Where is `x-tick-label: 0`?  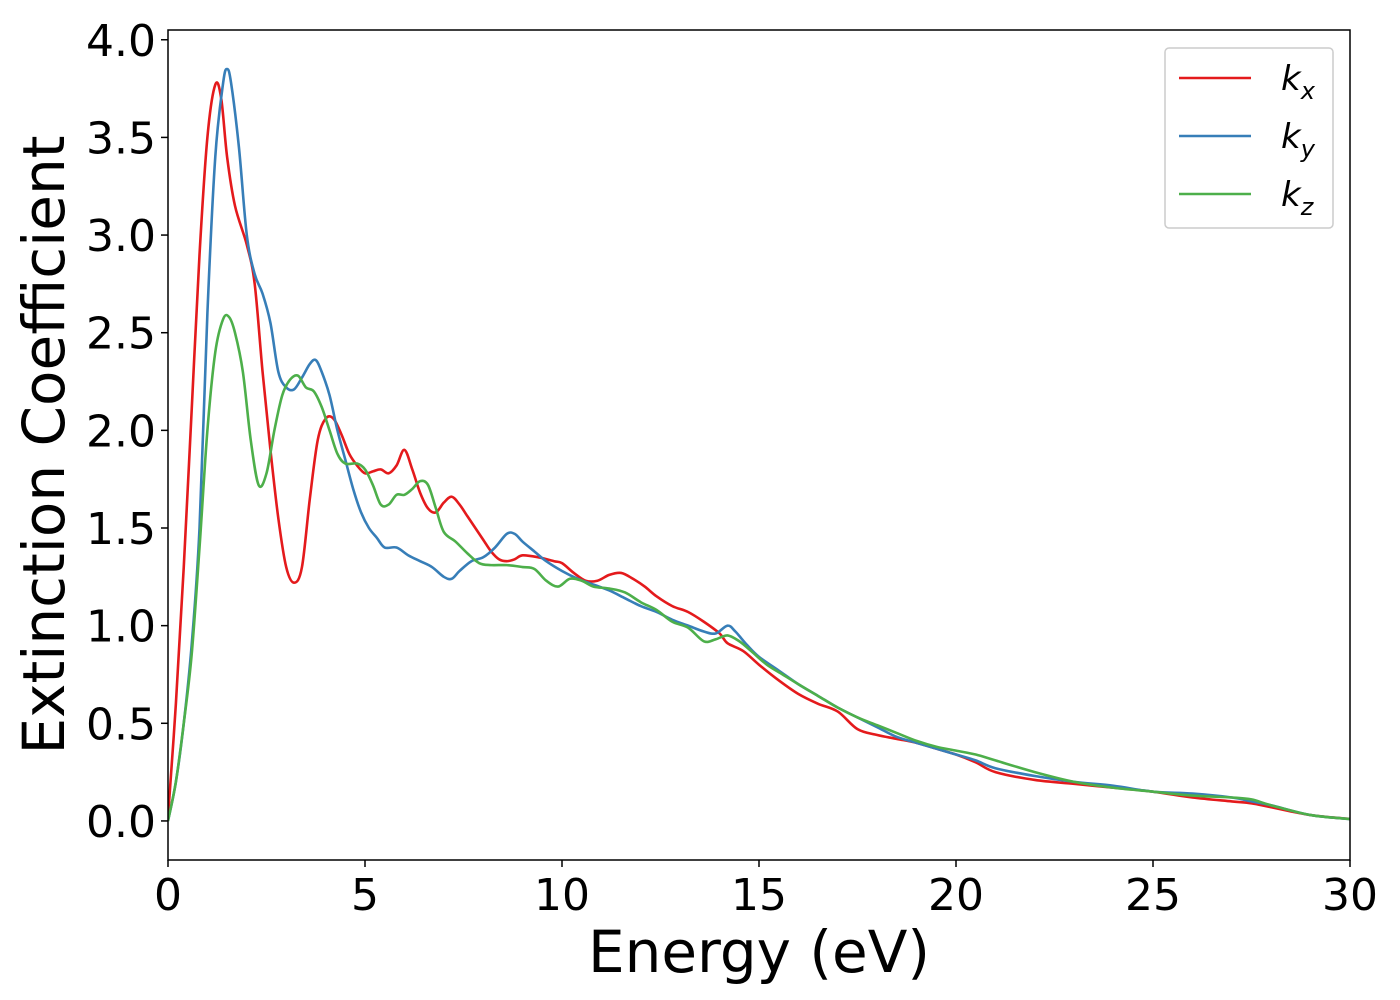
x-tick-label: 0 is located at coordinates (168, 895).